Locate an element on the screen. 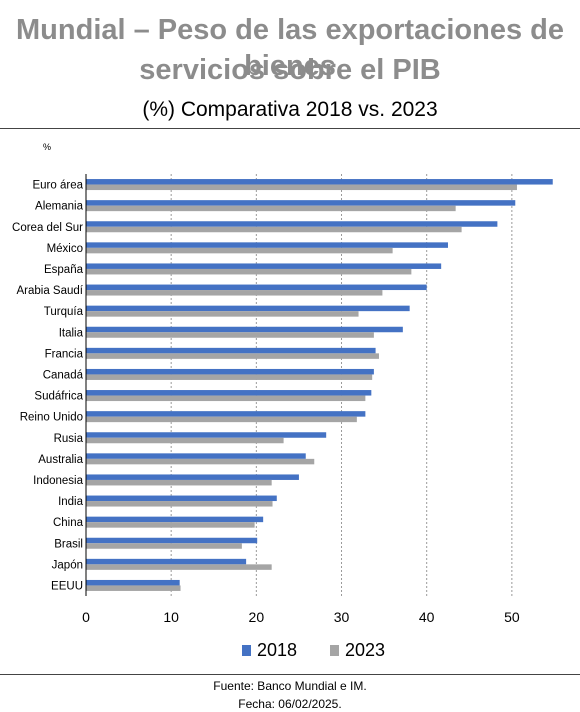 The width and height of the screenshot is (580, 712). category-label: Sudáfrica is located at coordinates (58, 397).